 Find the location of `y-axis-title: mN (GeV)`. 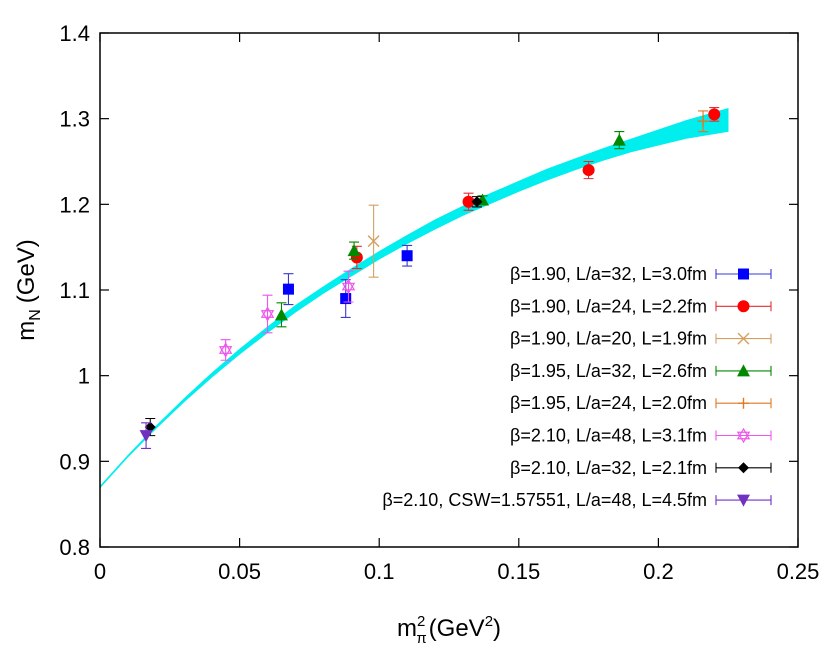

y-axis-title: mN (GeV) is located at coordinates (28, 290).